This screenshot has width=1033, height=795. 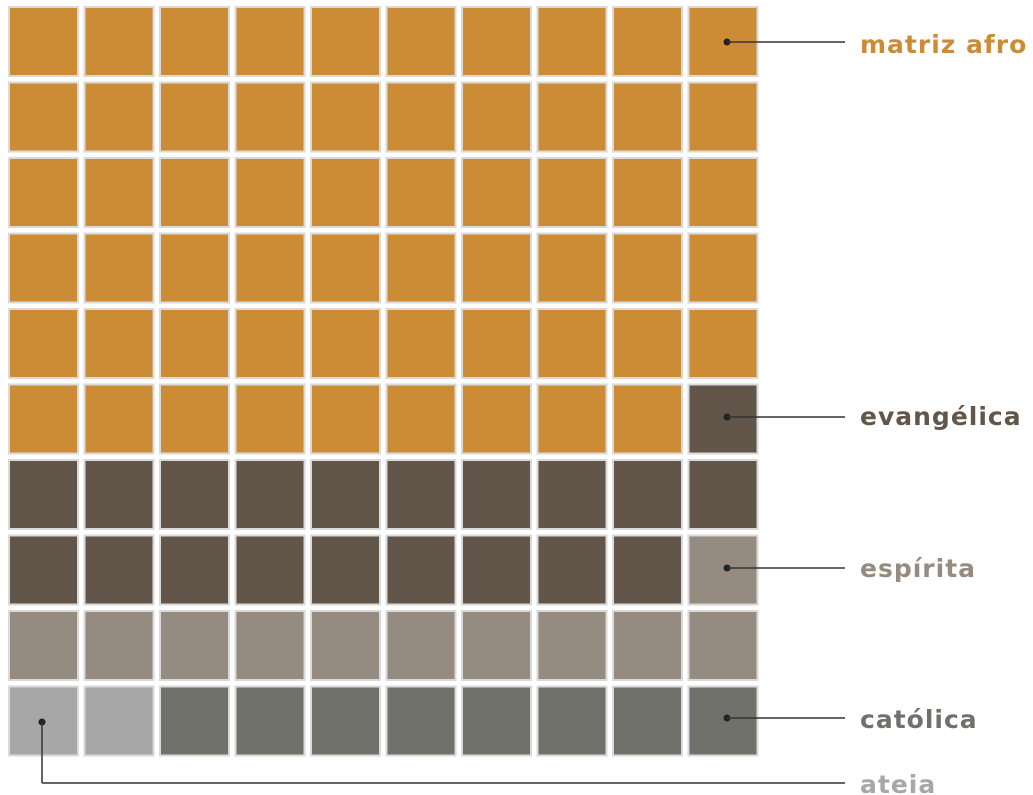 I want to click on label-espirita: espírita, so click(x=918, y=568).